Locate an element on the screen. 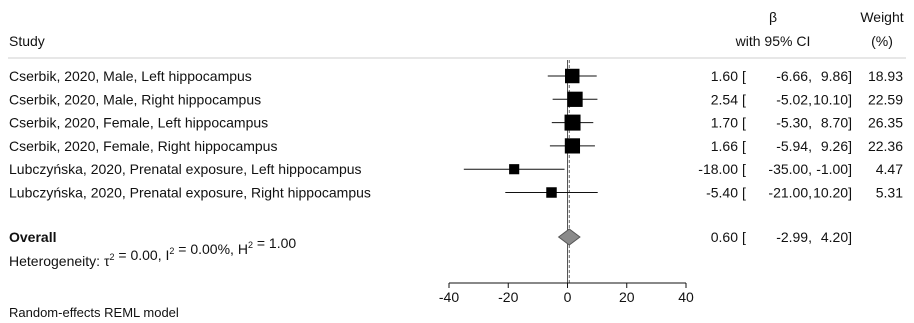  ci-lower-value: -35.00, is located at coordinates (790, 169).